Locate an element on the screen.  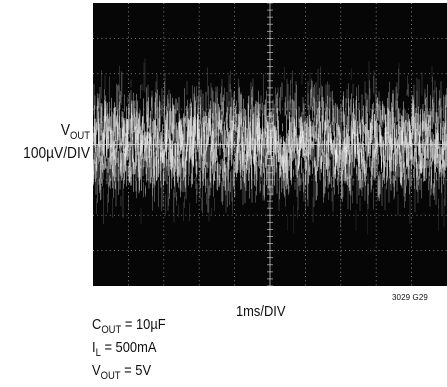
condition-line-0: COUT = 10µF is located at coordinates (129, 327).